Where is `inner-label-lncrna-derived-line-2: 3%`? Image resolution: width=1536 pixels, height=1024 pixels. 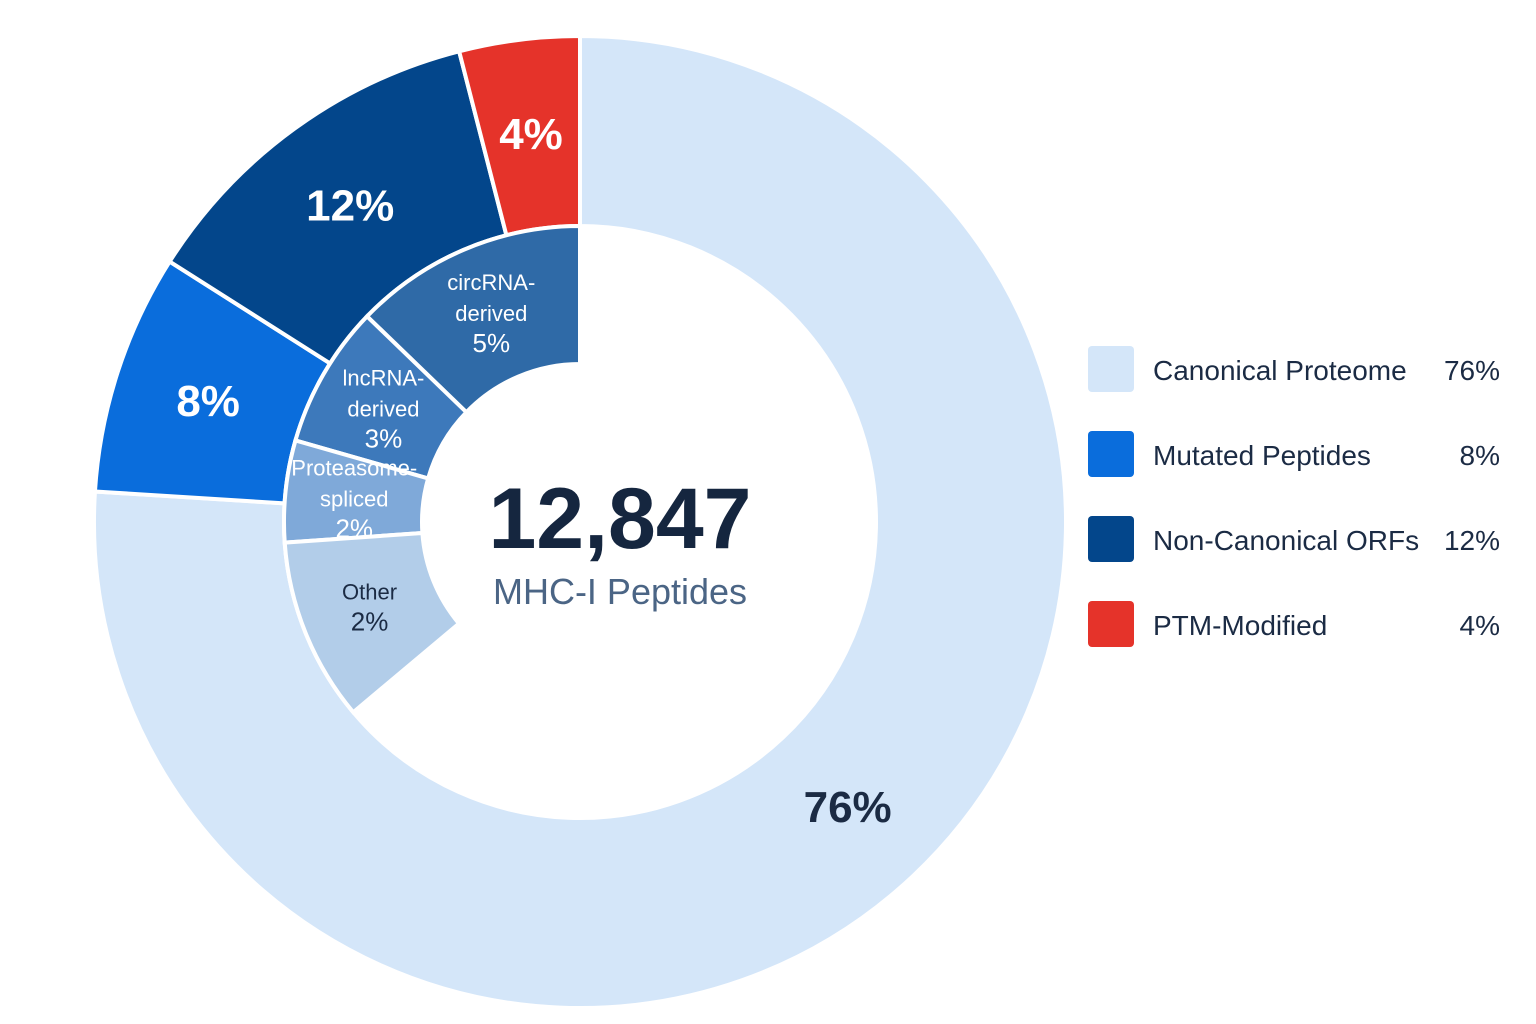
inner-label-lncrna-derived-line-2: 3% is located at coordinates (384, 439).